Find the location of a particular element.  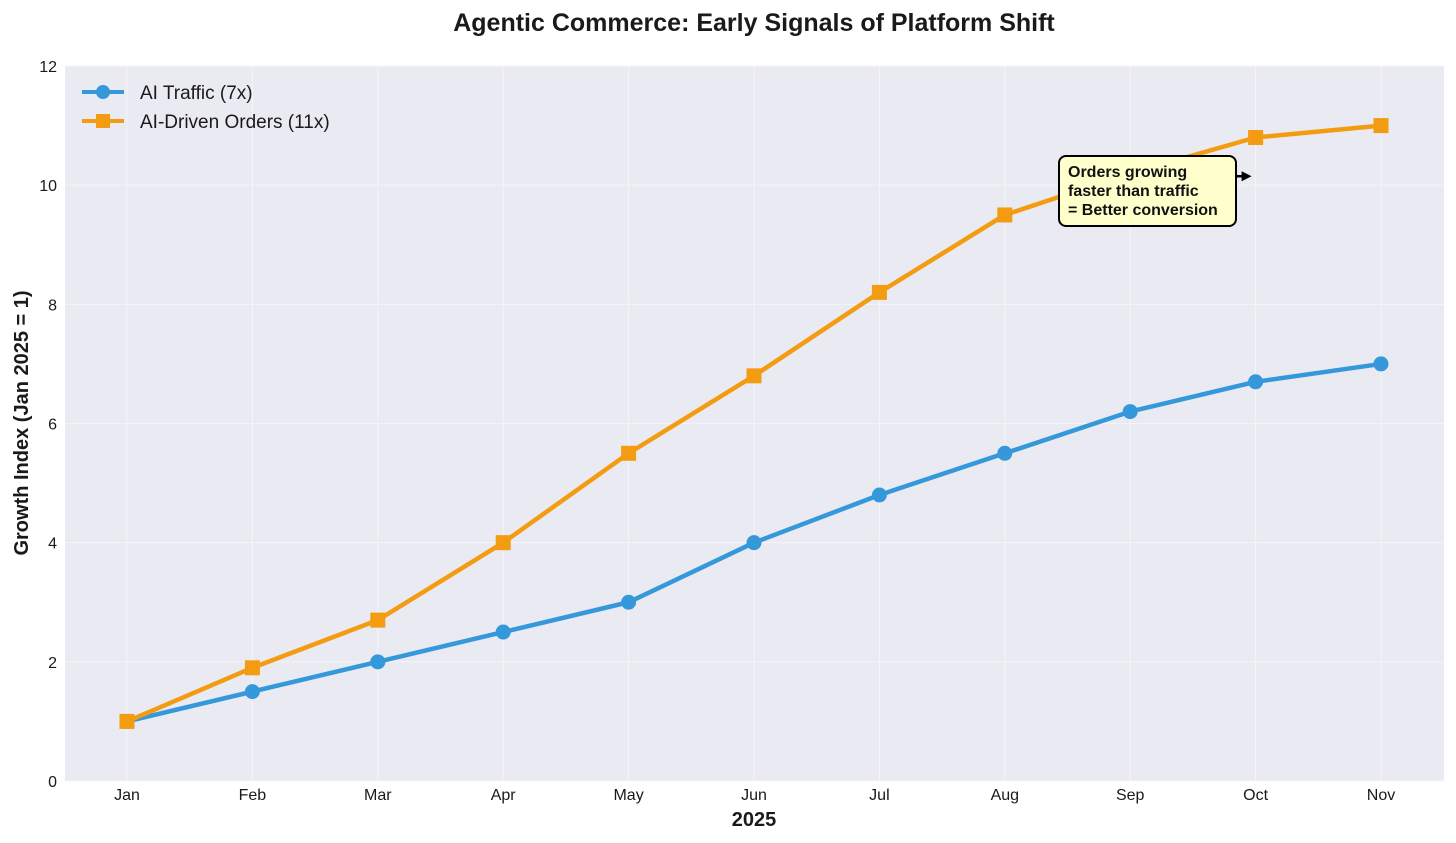

x-tick-label: May is located at coordinates (628, 795).